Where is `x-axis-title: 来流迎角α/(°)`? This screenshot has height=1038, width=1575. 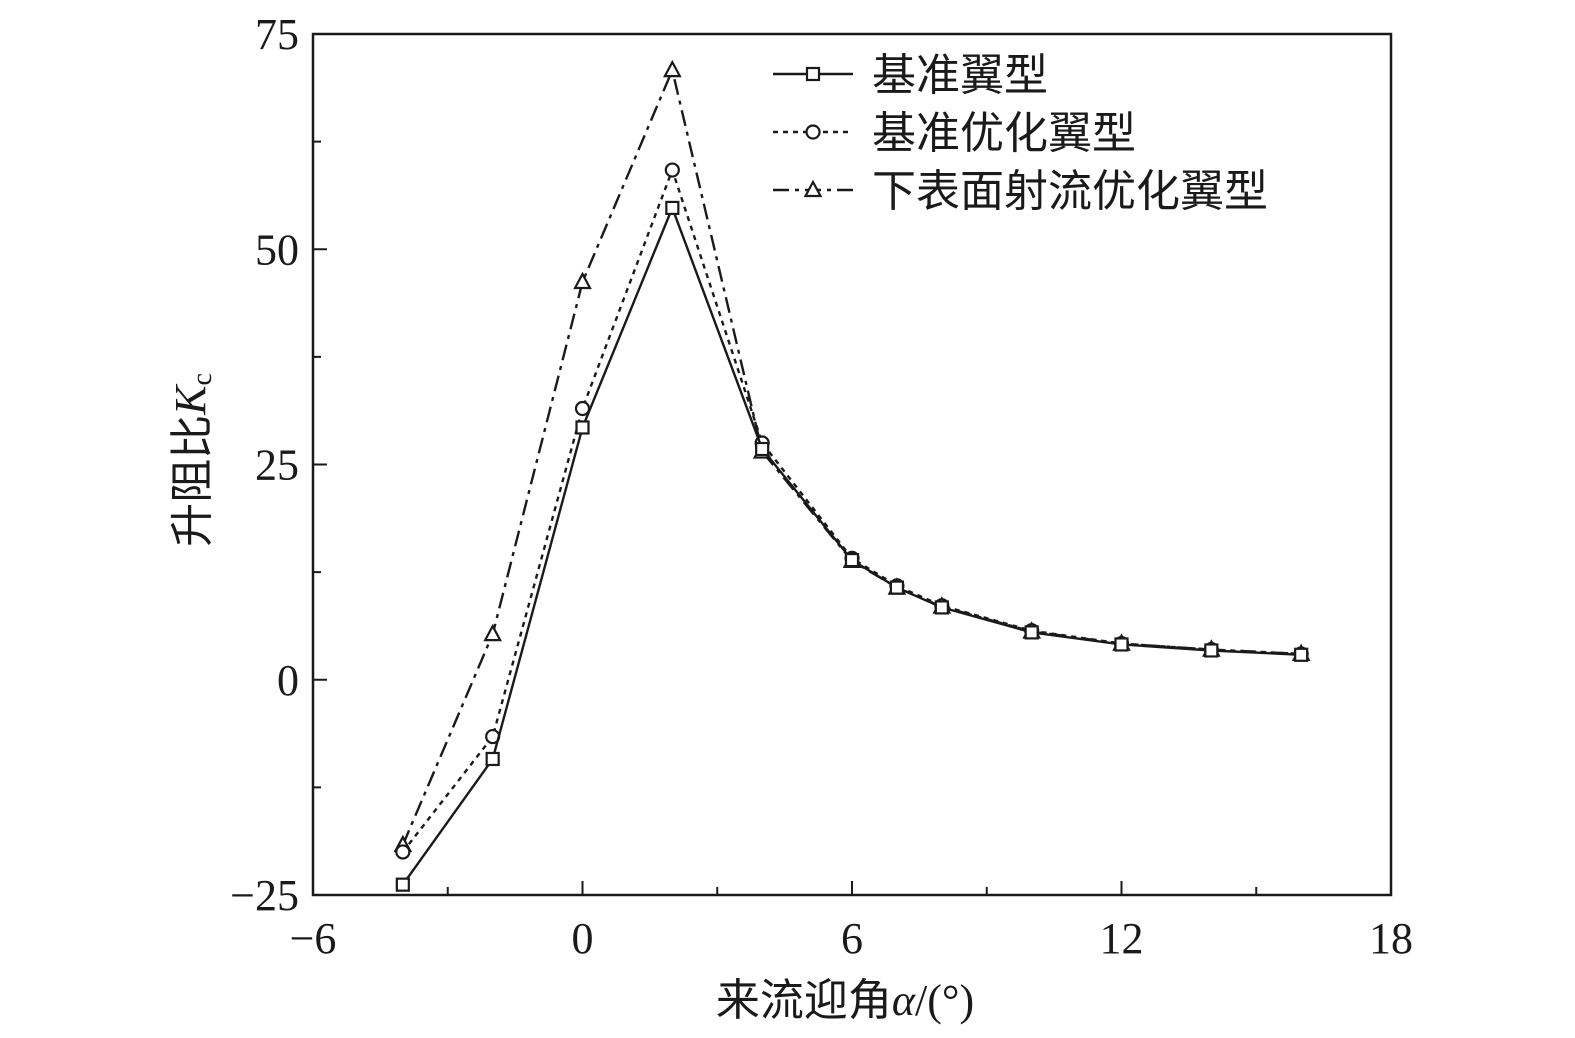 x-axis-title: 来流迎角α/(°) is located at coordinates (845, 1000).